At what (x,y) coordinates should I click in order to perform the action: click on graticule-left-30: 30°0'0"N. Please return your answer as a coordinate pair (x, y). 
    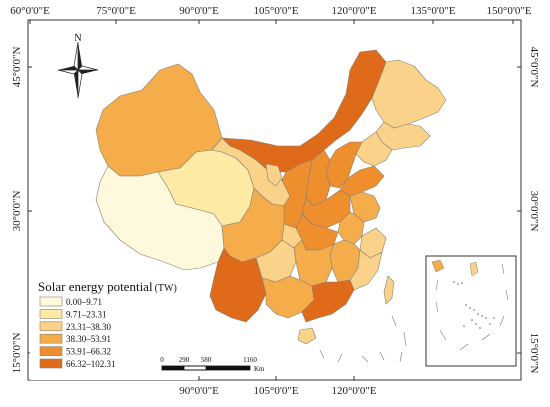
    Looking at the image, I should click on (17, 211).